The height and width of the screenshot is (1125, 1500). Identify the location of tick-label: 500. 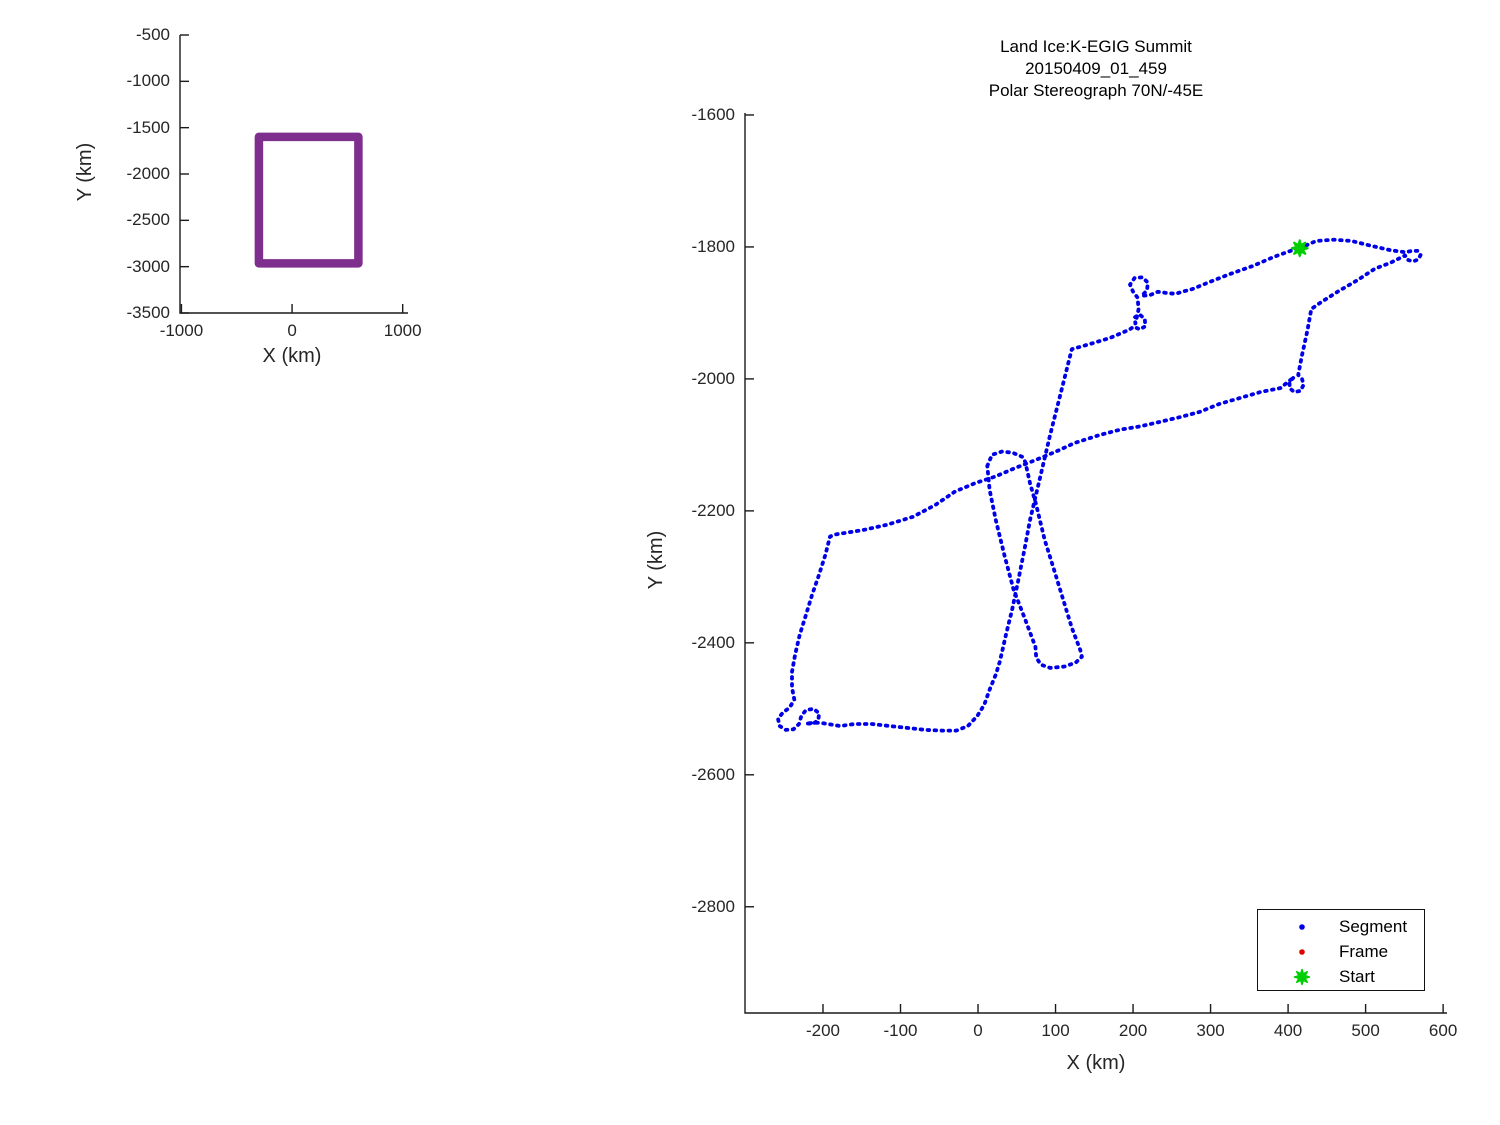
(1365, 1030).